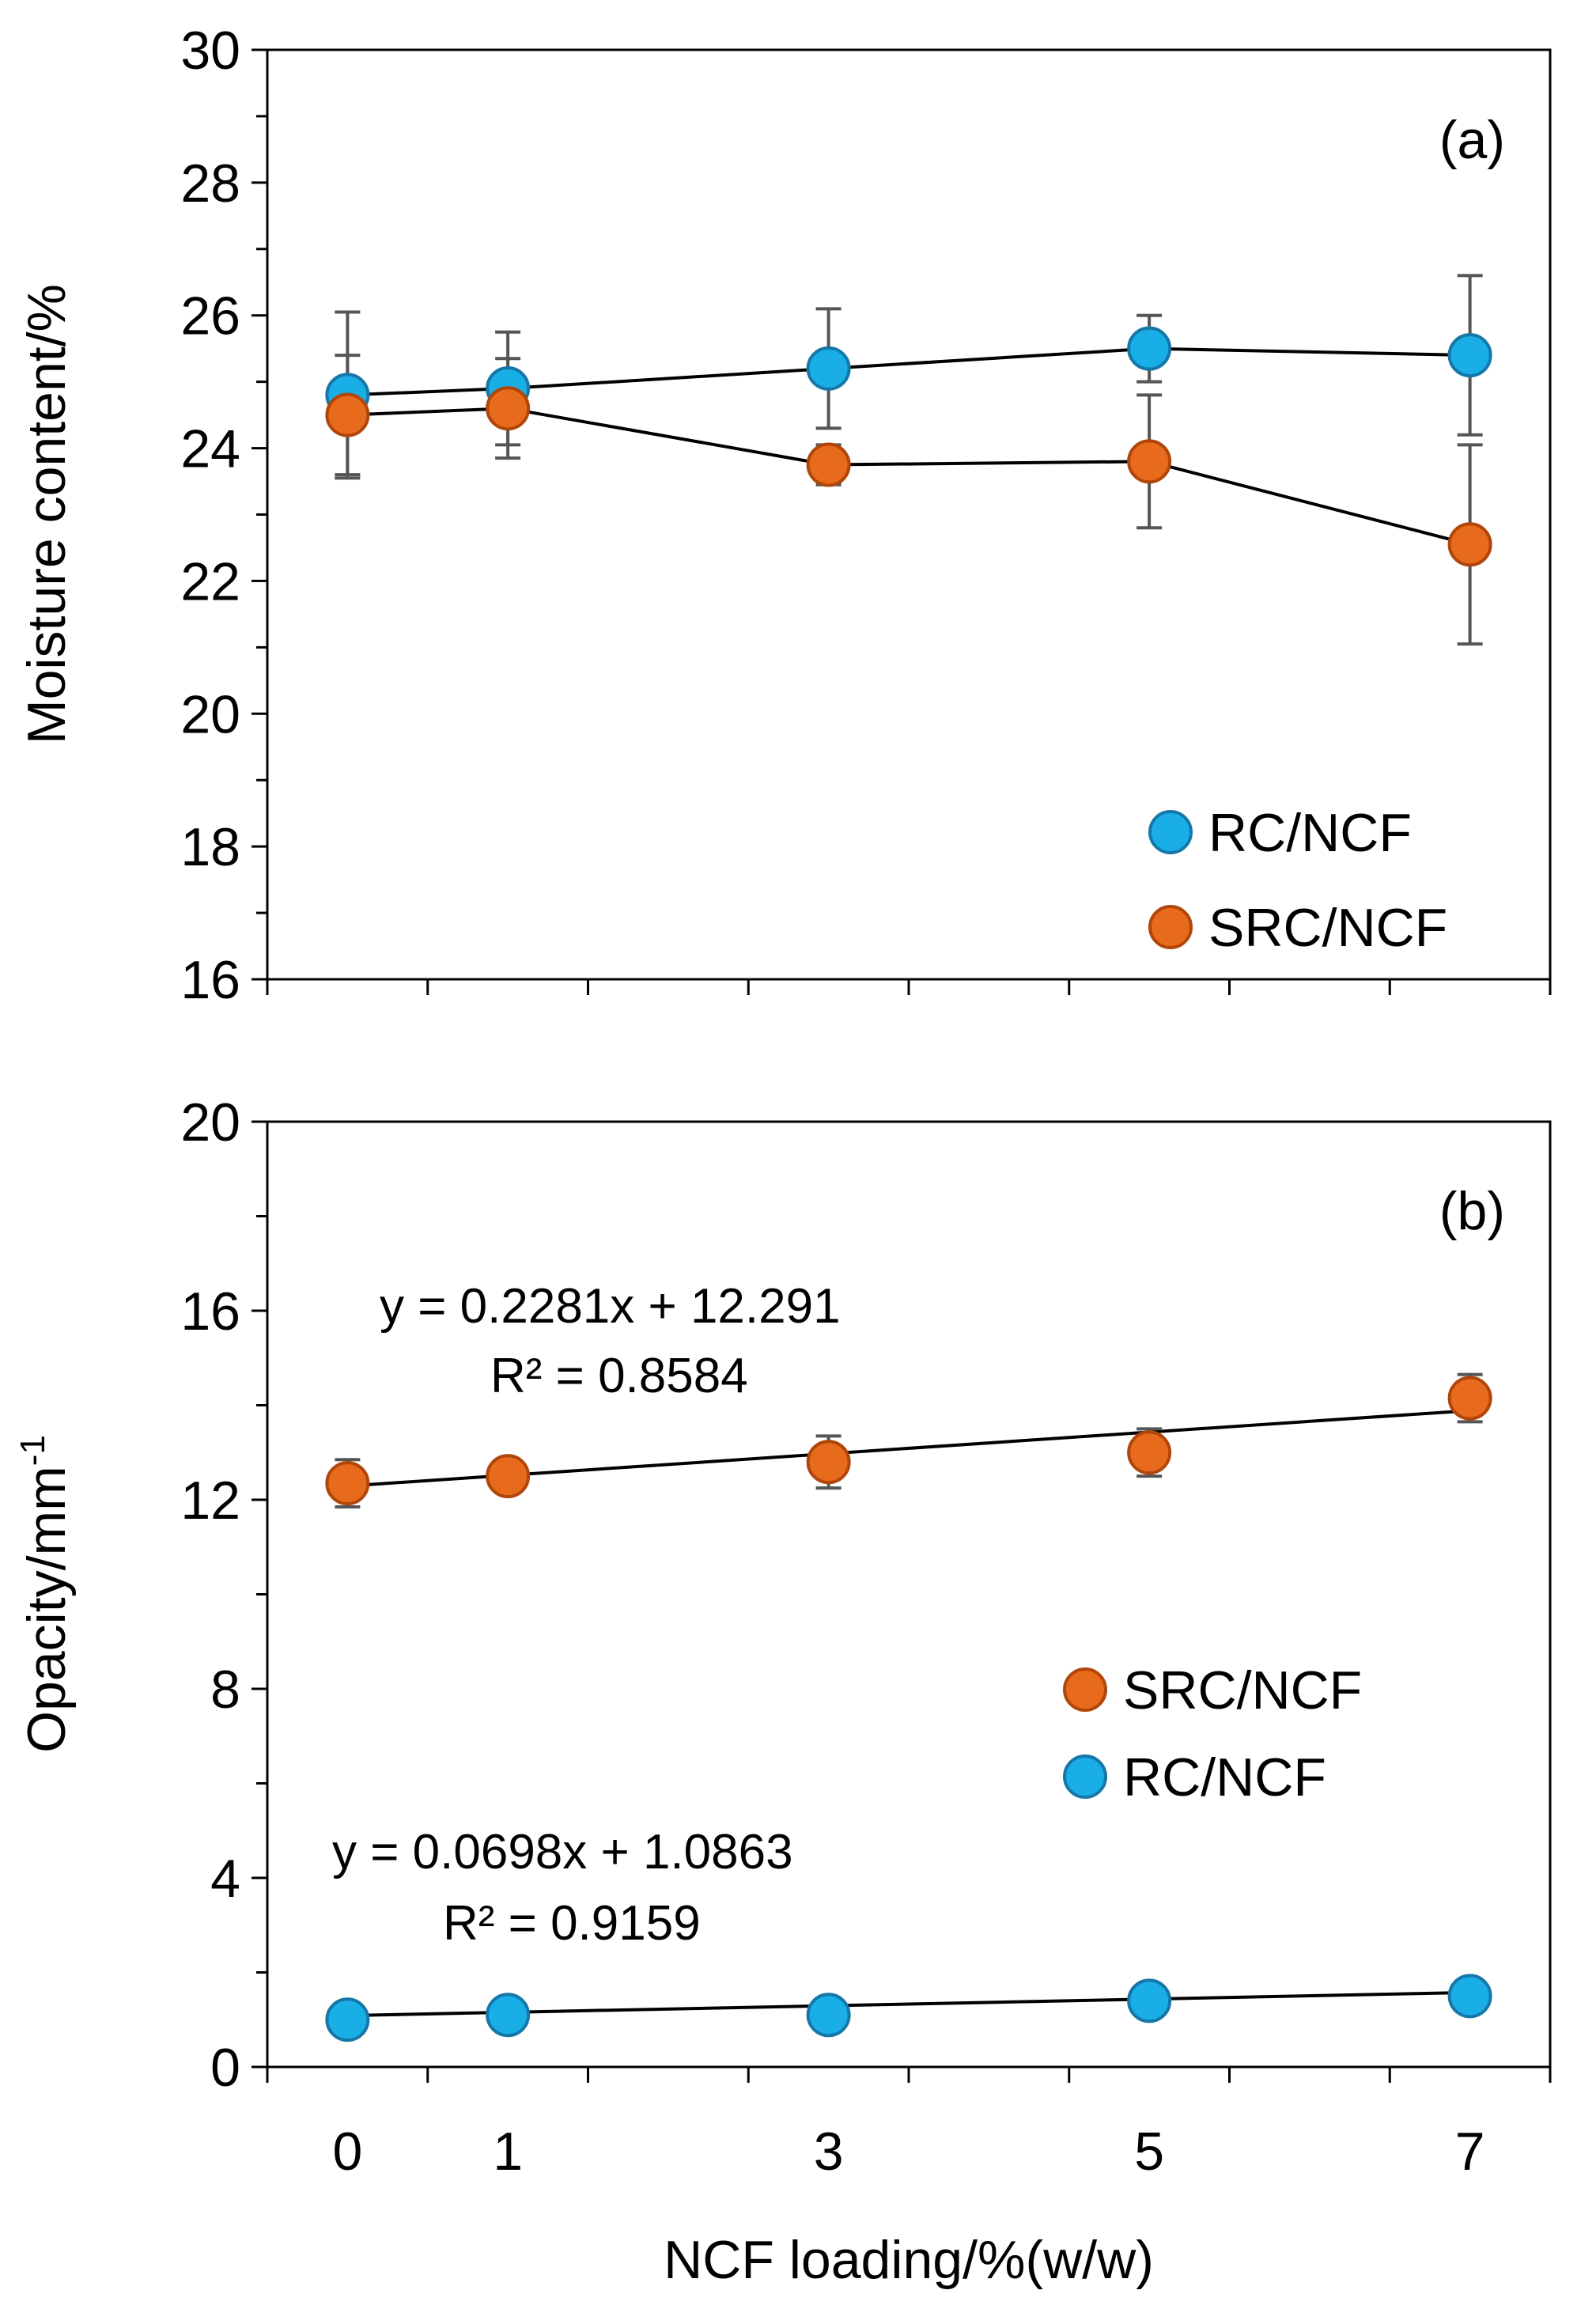  I want to click on y-tick-label: 24, so click(210, 449).